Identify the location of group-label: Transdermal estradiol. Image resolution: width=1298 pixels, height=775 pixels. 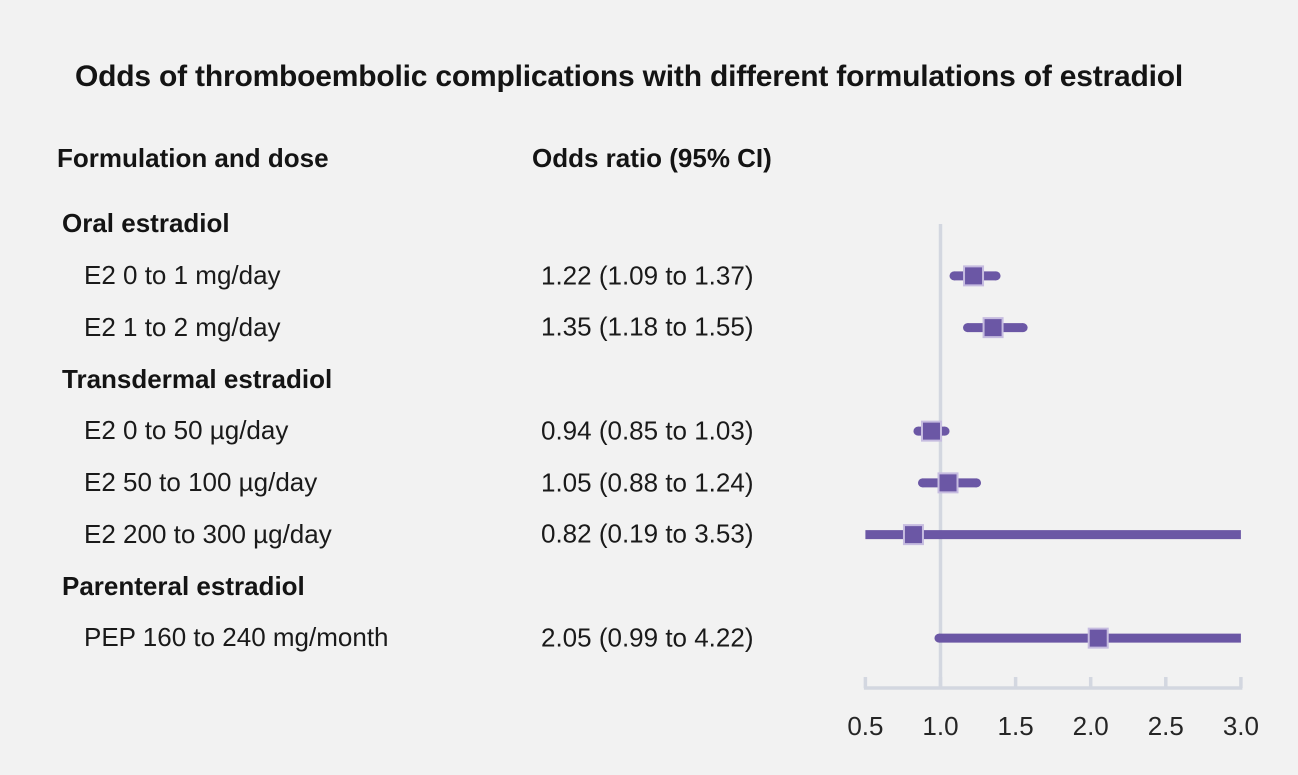
(197, 378).